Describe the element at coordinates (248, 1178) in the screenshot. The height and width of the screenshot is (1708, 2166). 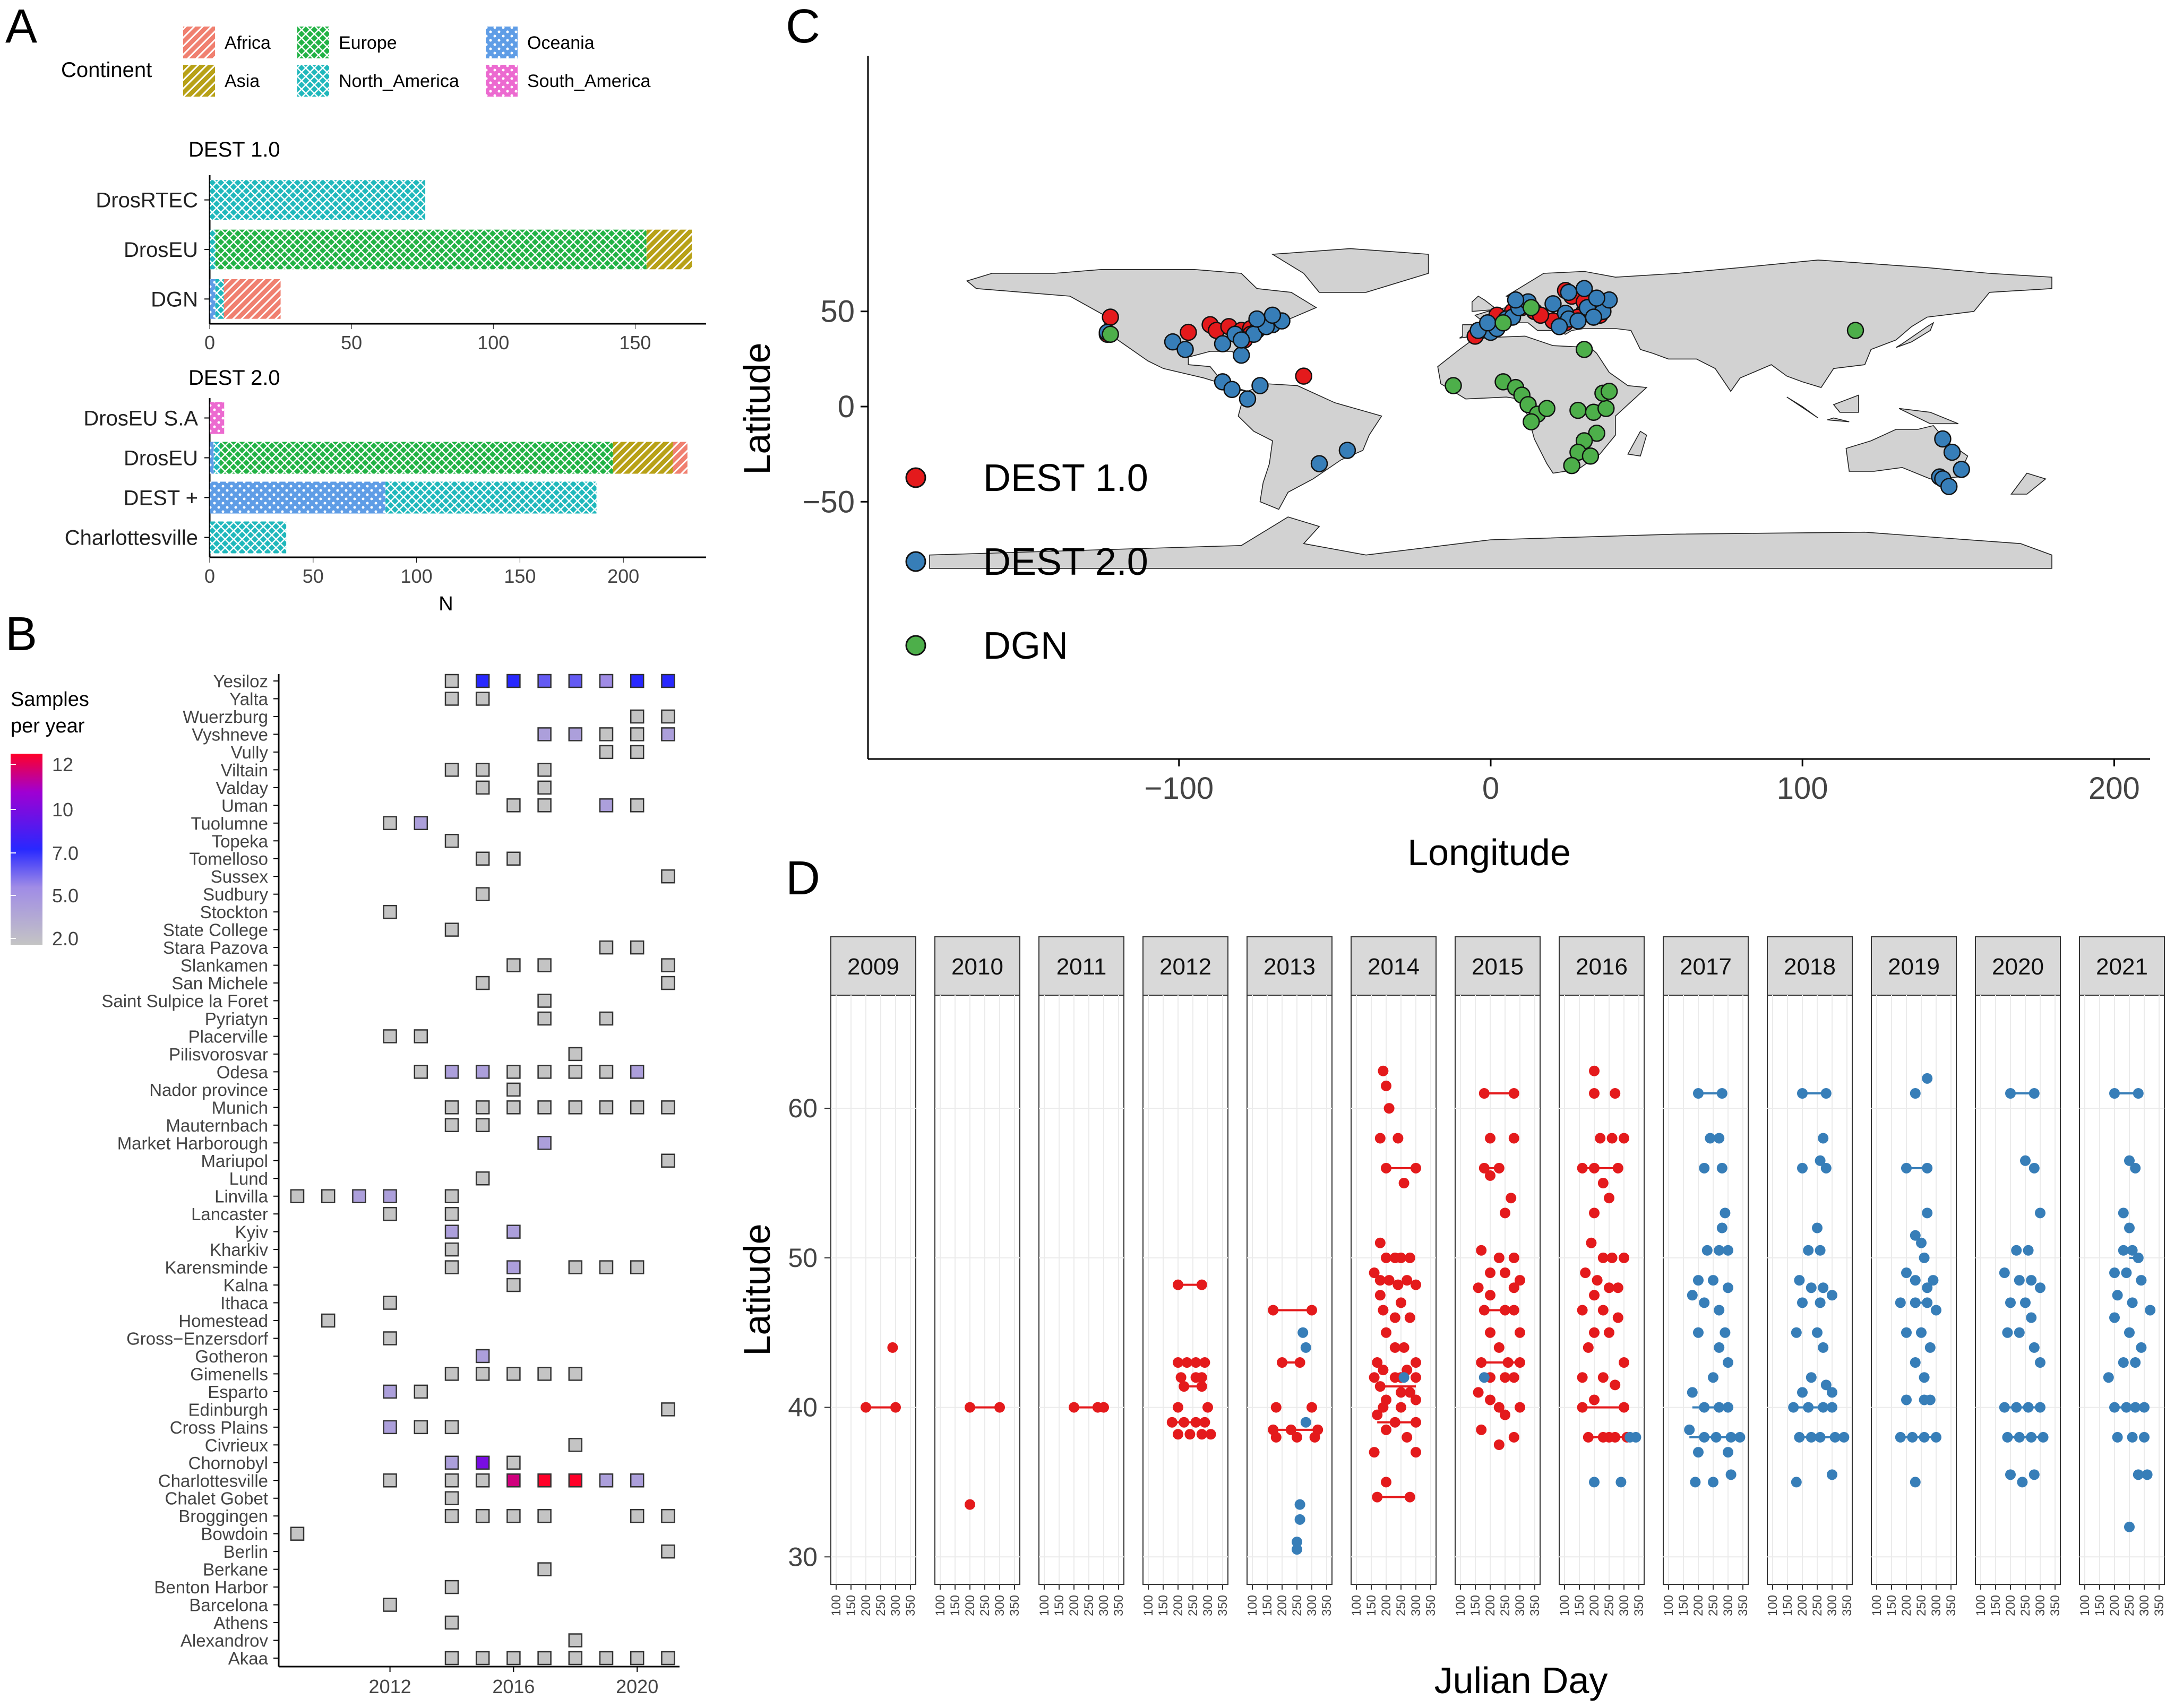
I see `heat-row-label: Lund` at that location.